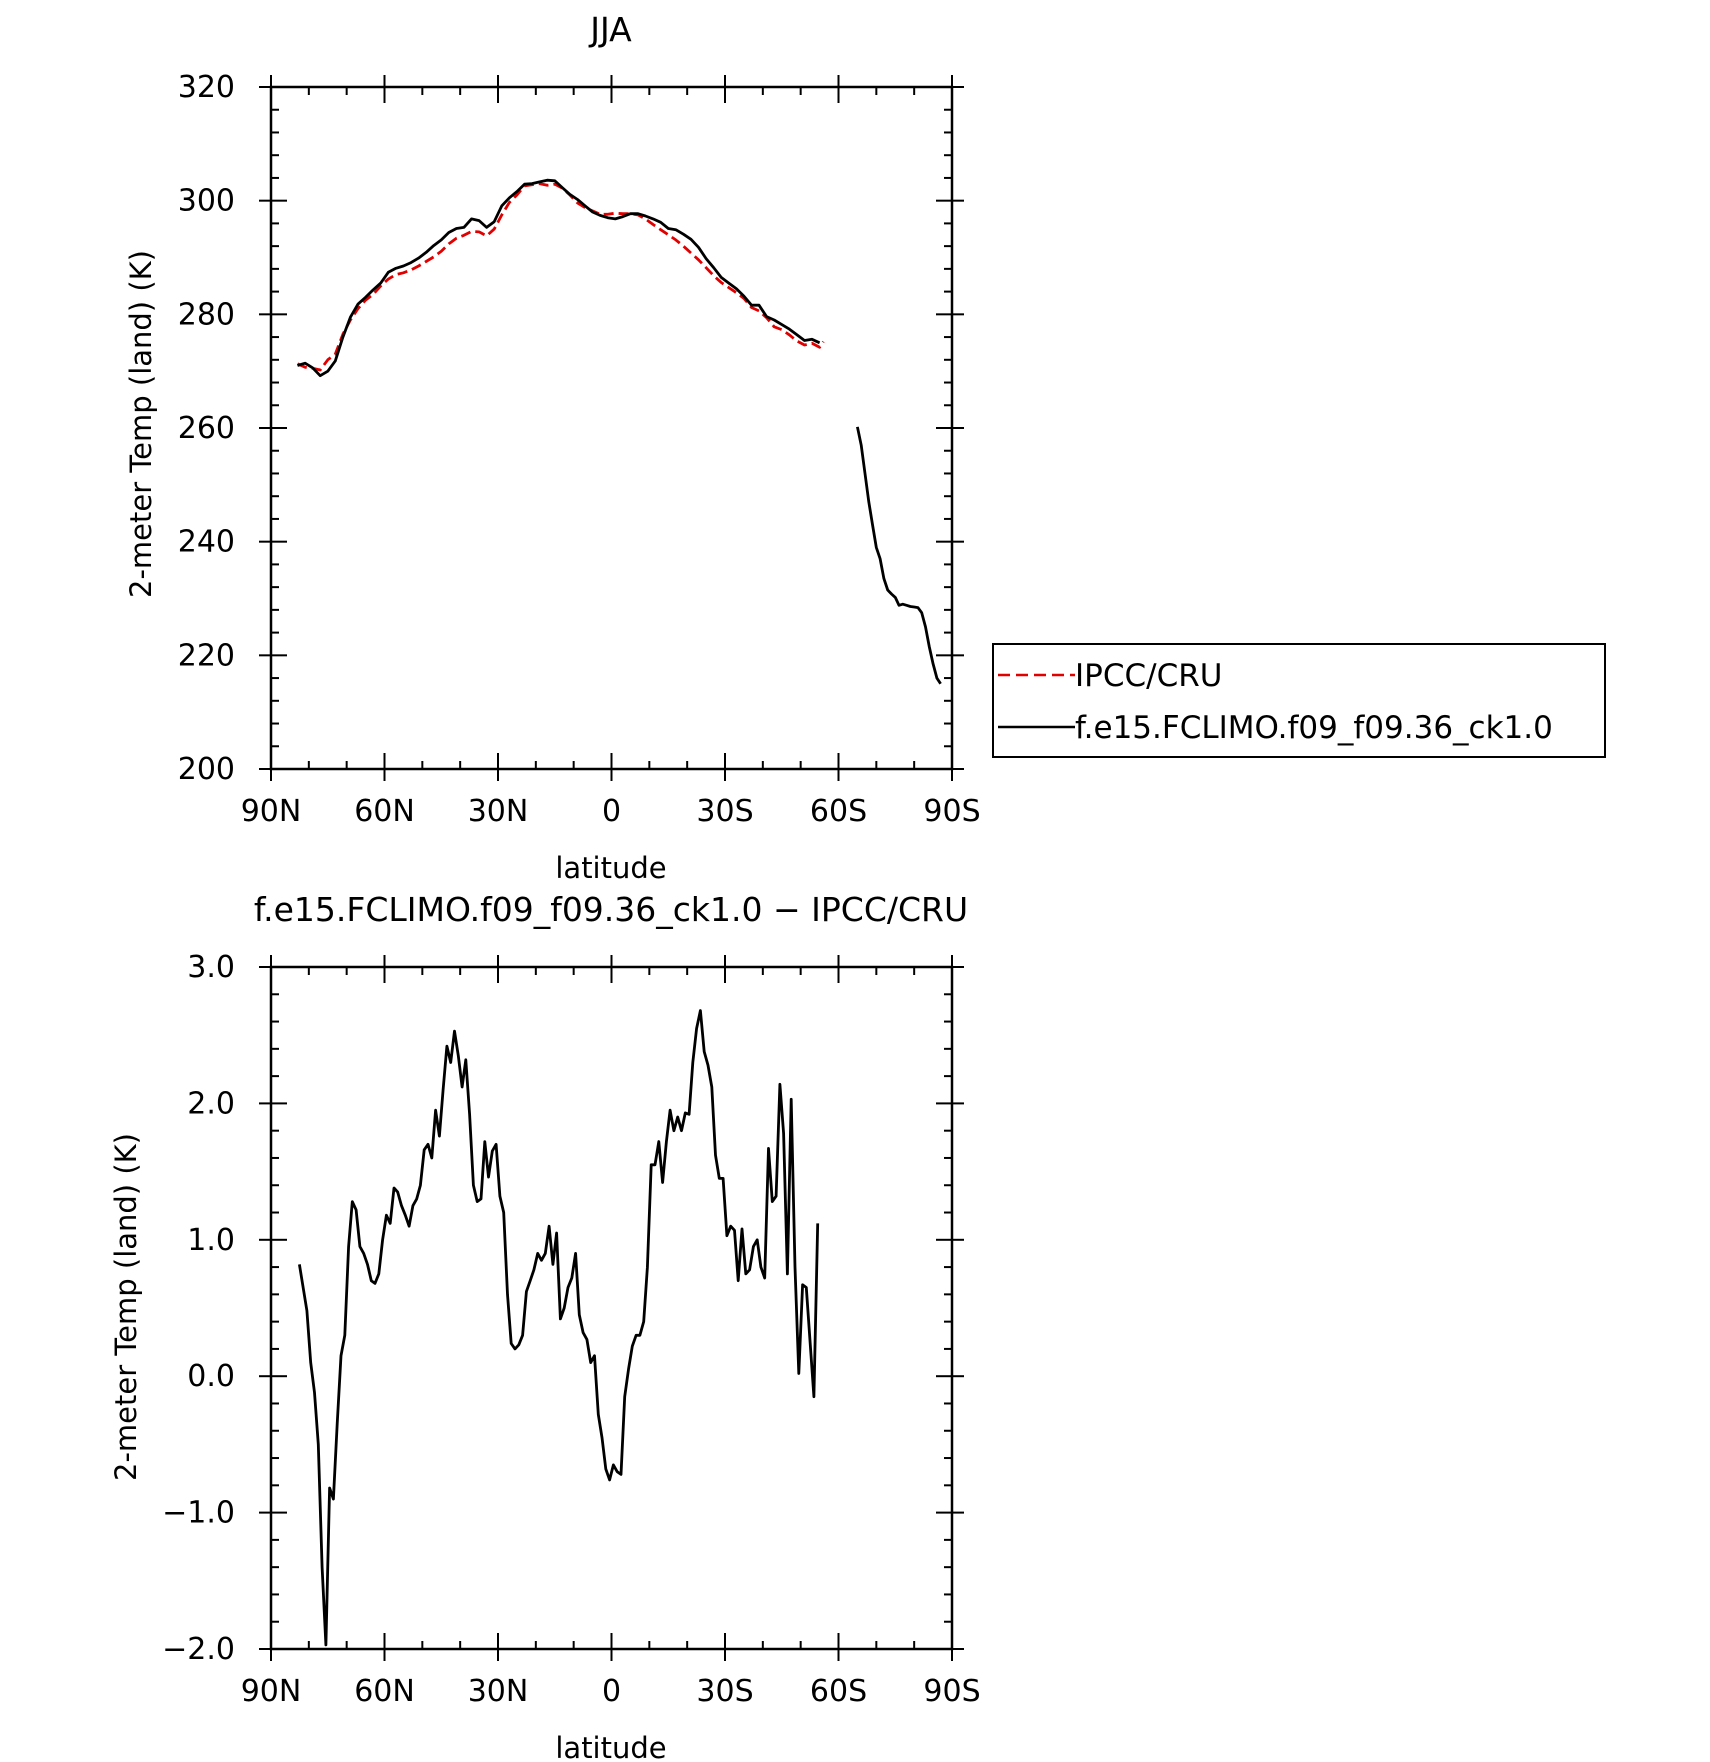 Image resolution: width=1710 pixels, height=1762 pixels. Describe the element at coordinates (206, 542) in the screenshot. I see `y-tick-label: 240` at that location.